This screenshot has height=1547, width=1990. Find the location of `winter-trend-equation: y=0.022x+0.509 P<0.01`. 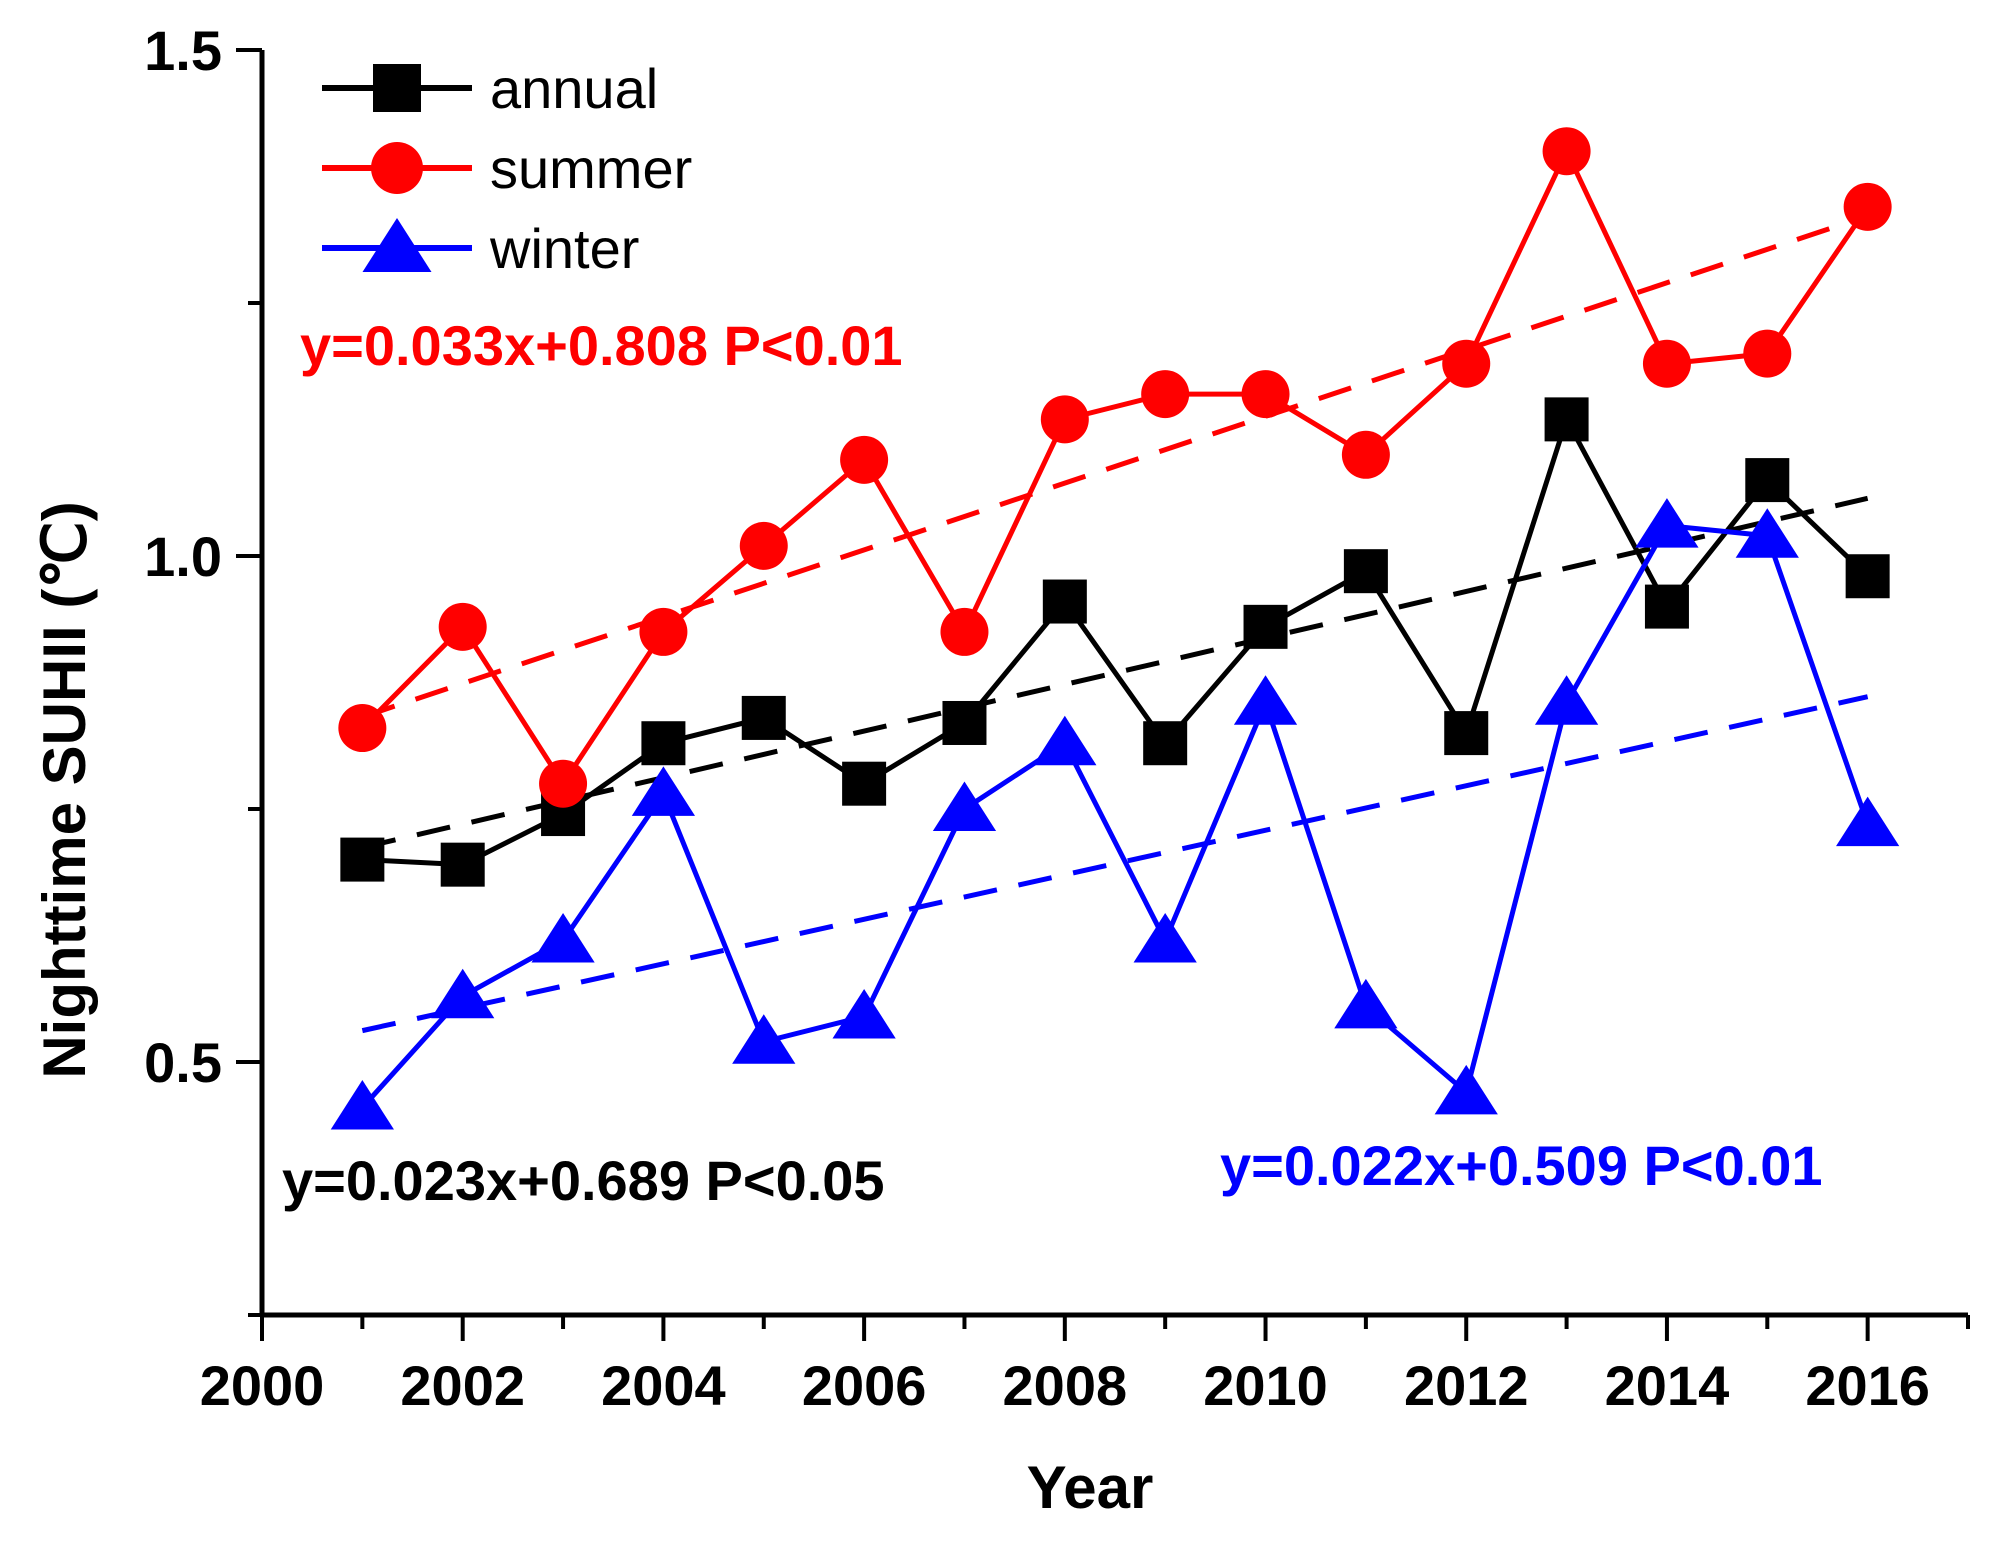

winter-trend-equation: y=0.022x+0.509 P<0.01 is located at coordinates (1521, 1165).